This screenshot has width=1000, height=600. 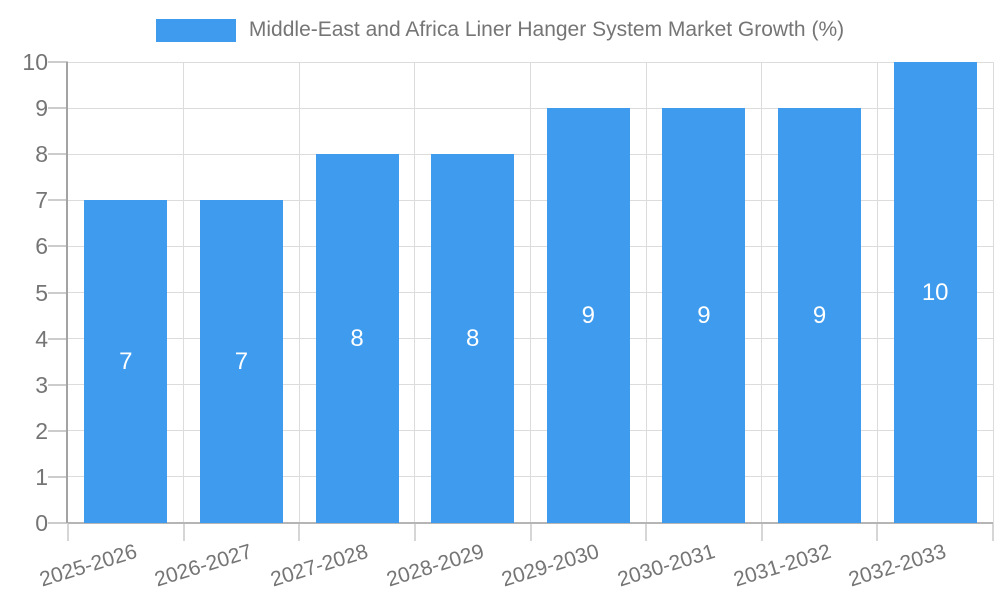 What do you see at coordinates (41, 384) in the screenshot?
I see `y-axis-label: 3` at bounding box center [41, 384].